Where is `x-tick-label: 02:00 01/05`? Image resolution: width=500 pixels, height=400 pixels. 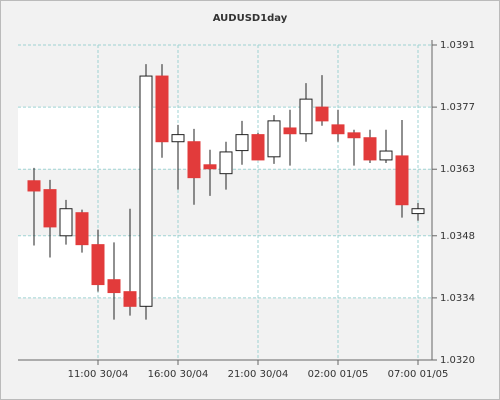 x-tick-label: 02:00 01/05 is located at coordinates (338, 374).